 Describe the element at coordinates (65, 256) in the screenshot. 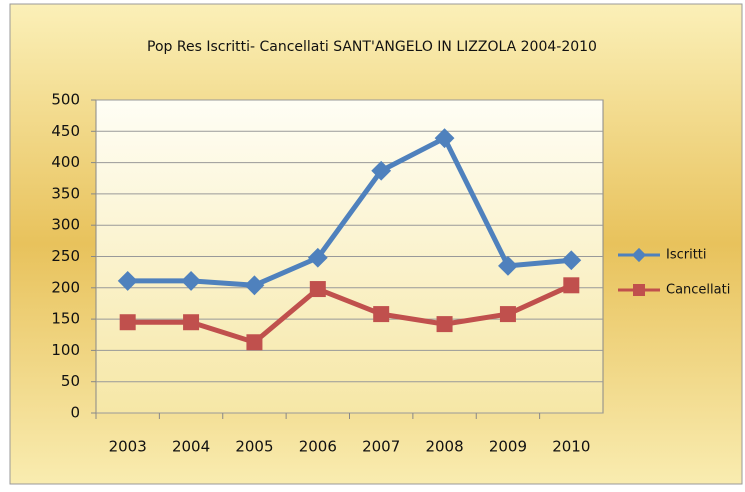

I see `y-tick-label: 250` at that location.